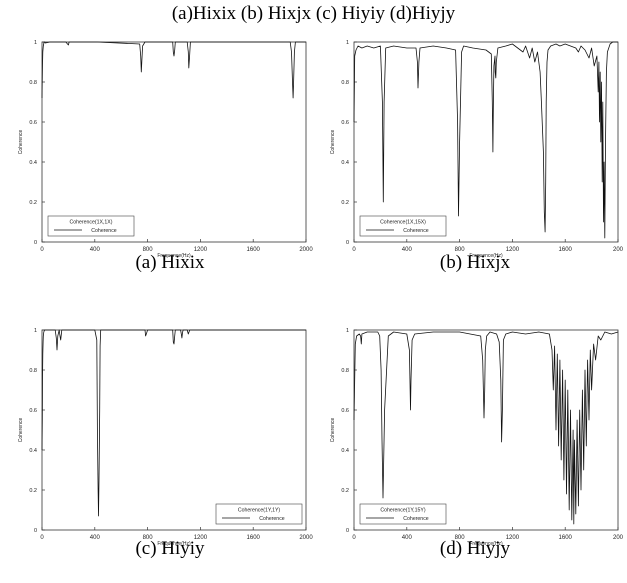 Image resolution: width=627 pixels, height=583 pixels. Describe the element at coordinates (402, 511) in the screenshot. I see `legend-title: Coherence(1Y,15Y)` at that location.